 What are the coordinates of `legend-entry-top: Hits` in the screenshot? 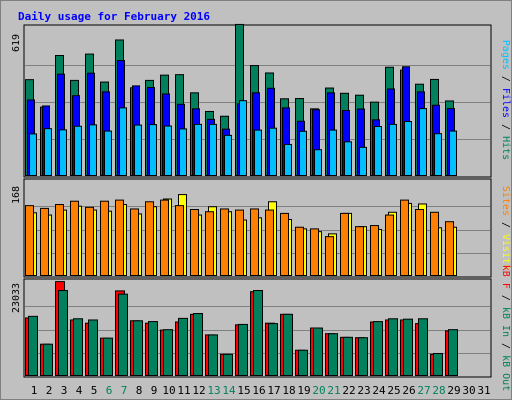 It's located at (505, 148).